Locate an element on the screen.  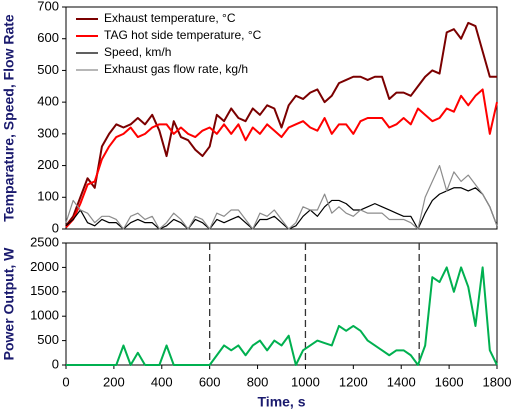
y-axis-label: Temparature, Speed, Flow Rate is located at coordinates (9, 118).